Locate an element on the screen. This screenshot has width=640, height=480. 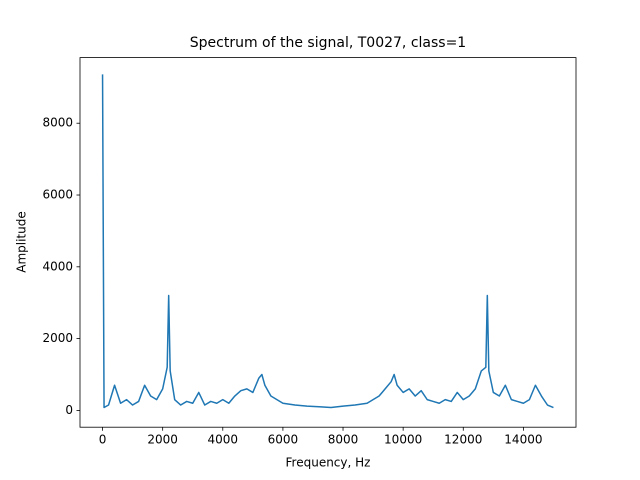
x-tick-label: 4000 is located at coordinates (223, 440).